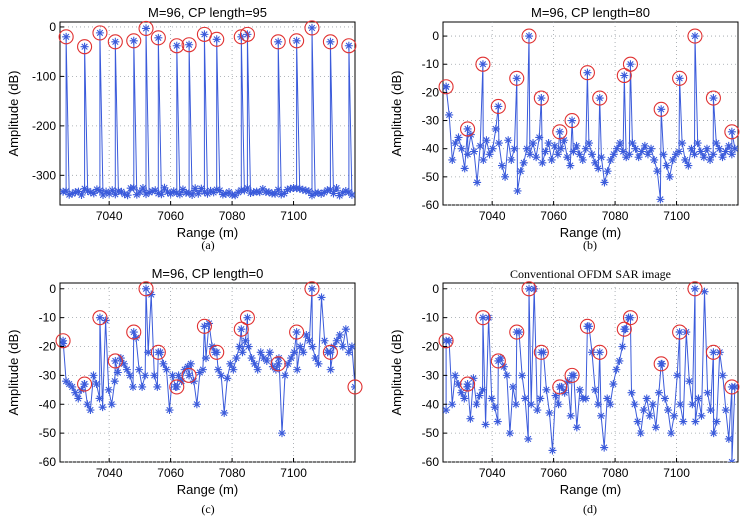 The height and width of the screenshot is (524, 747). What do you see at coordinates (431, 205) in the screenshot?
I see `y-tick-label: -60` at bounding box center [431, 205].